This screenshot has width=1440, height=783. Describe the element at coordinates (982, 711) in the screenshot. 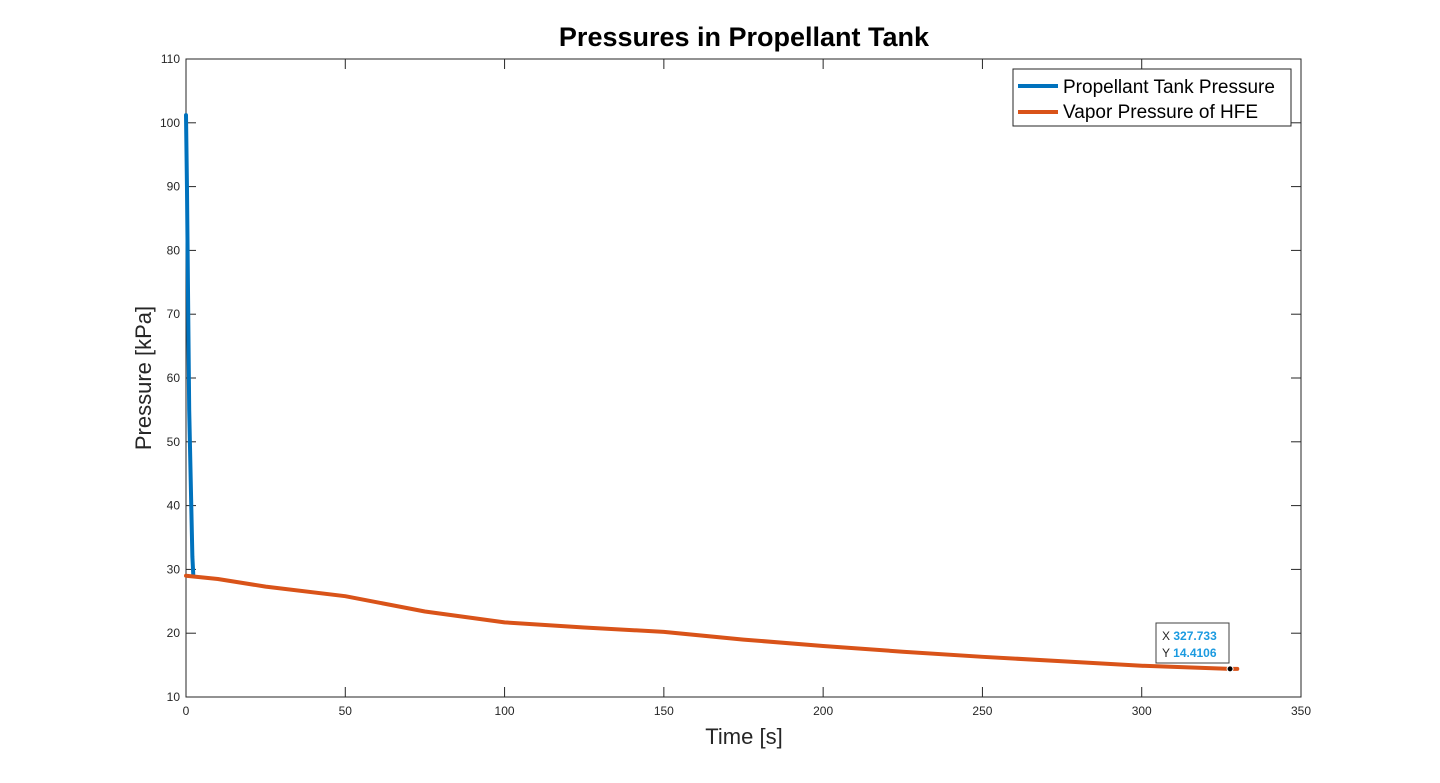

I see `x-tick-label: 250` at that location.